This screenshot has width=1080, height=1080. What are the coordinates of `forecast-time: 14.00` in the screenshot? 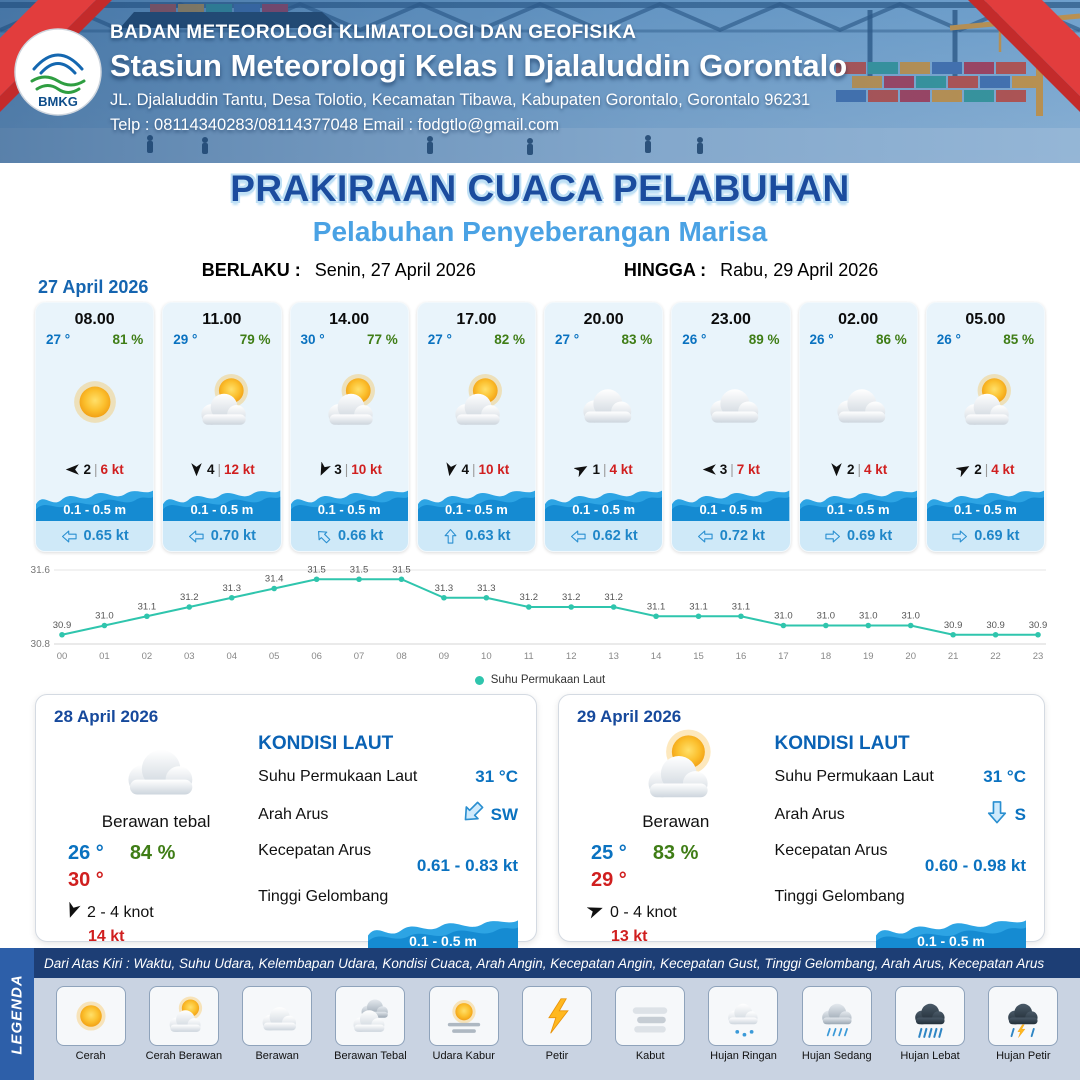 It's located at (349, 319).